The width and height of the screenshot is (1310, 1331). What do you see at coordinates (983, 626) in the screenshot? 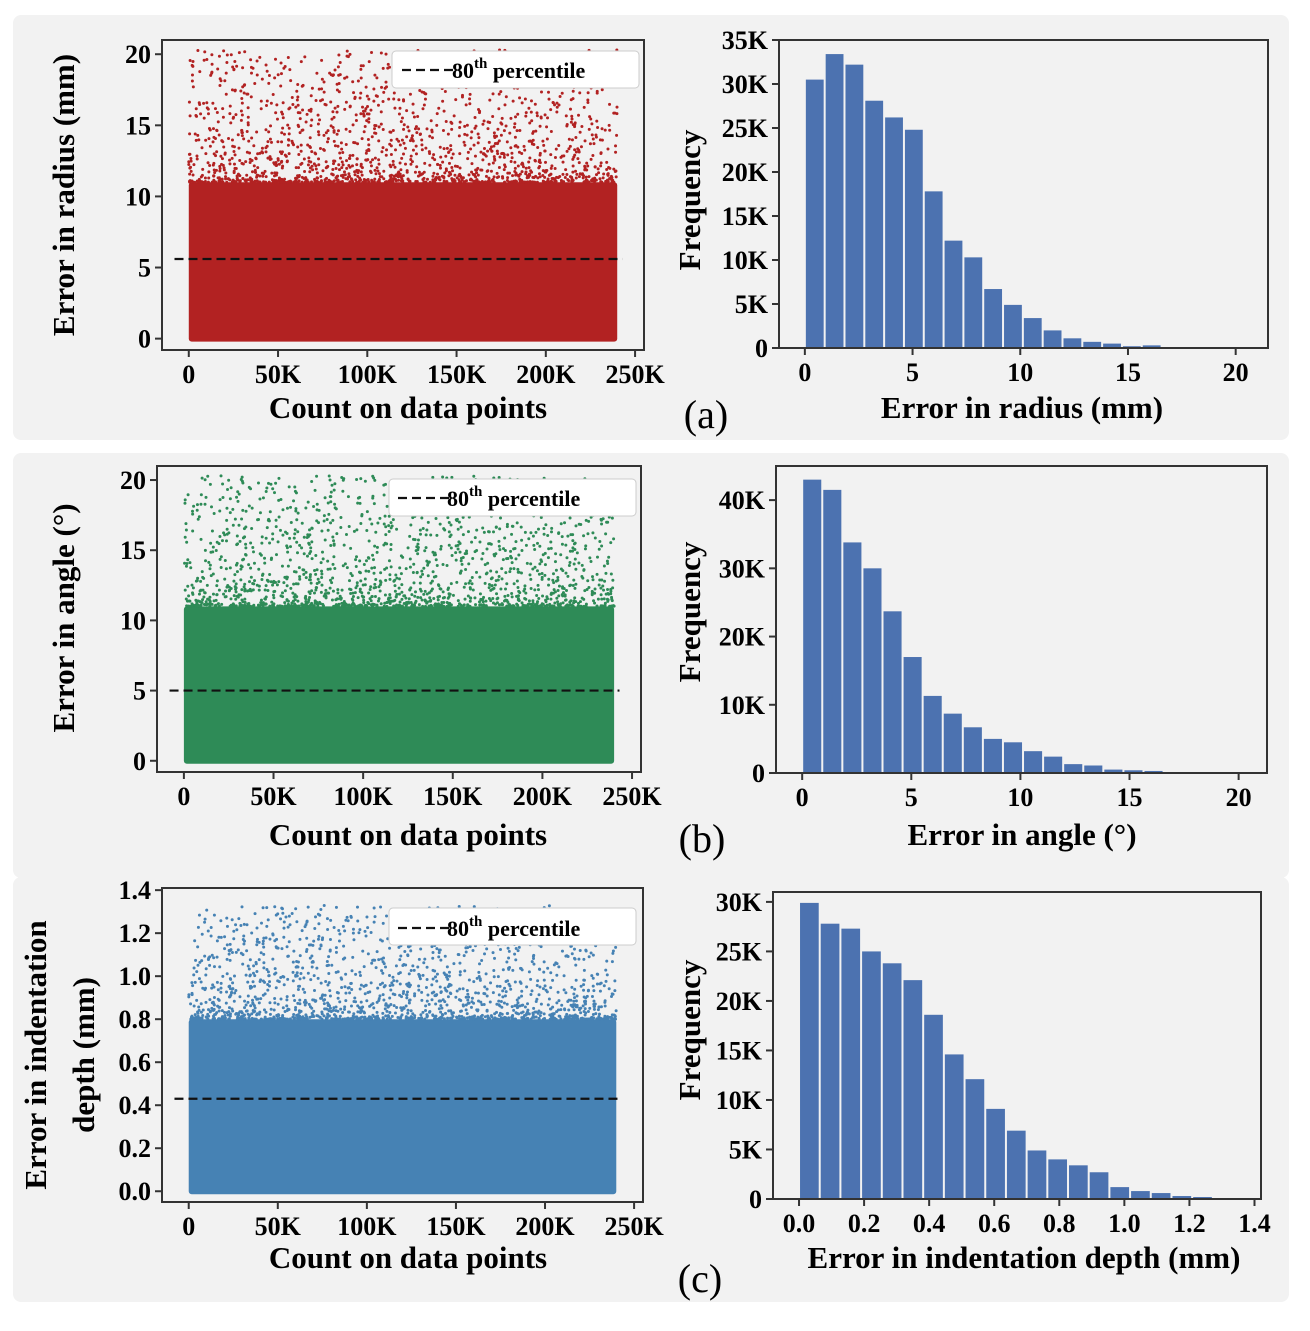
I see `histogram-b-bars` at bounding box center [983, 626].